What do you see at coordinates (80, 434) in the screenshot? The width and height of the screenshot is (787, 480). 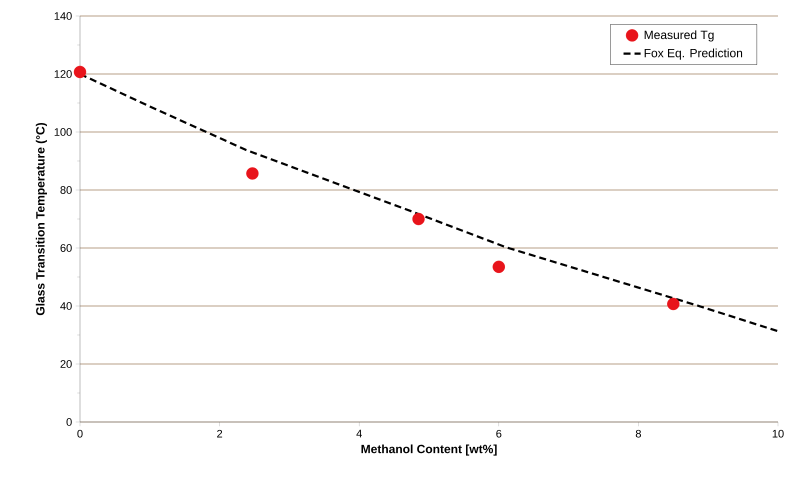 I see `x-tick-label: 0` at bounding box center [80, 434].